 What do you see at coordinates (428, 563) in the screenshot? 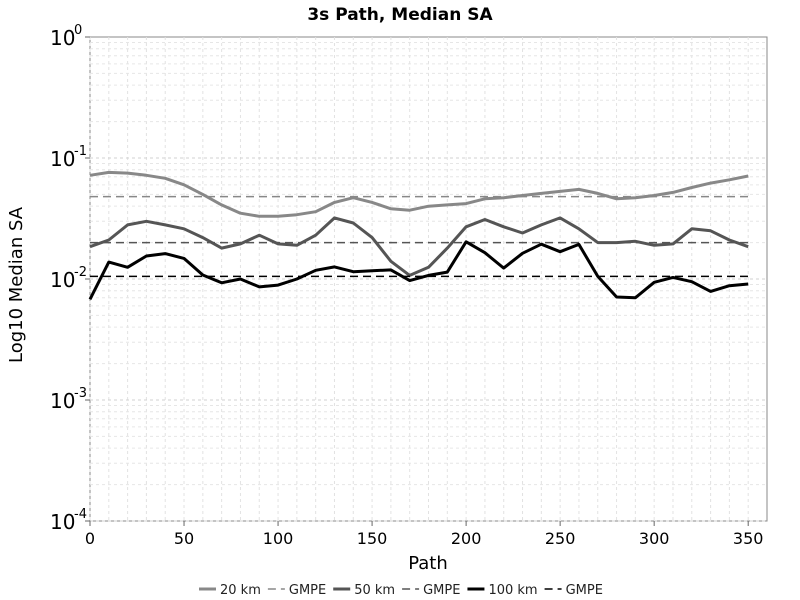
I see `x-axis-label: Path` at bounding box center [428, 563].